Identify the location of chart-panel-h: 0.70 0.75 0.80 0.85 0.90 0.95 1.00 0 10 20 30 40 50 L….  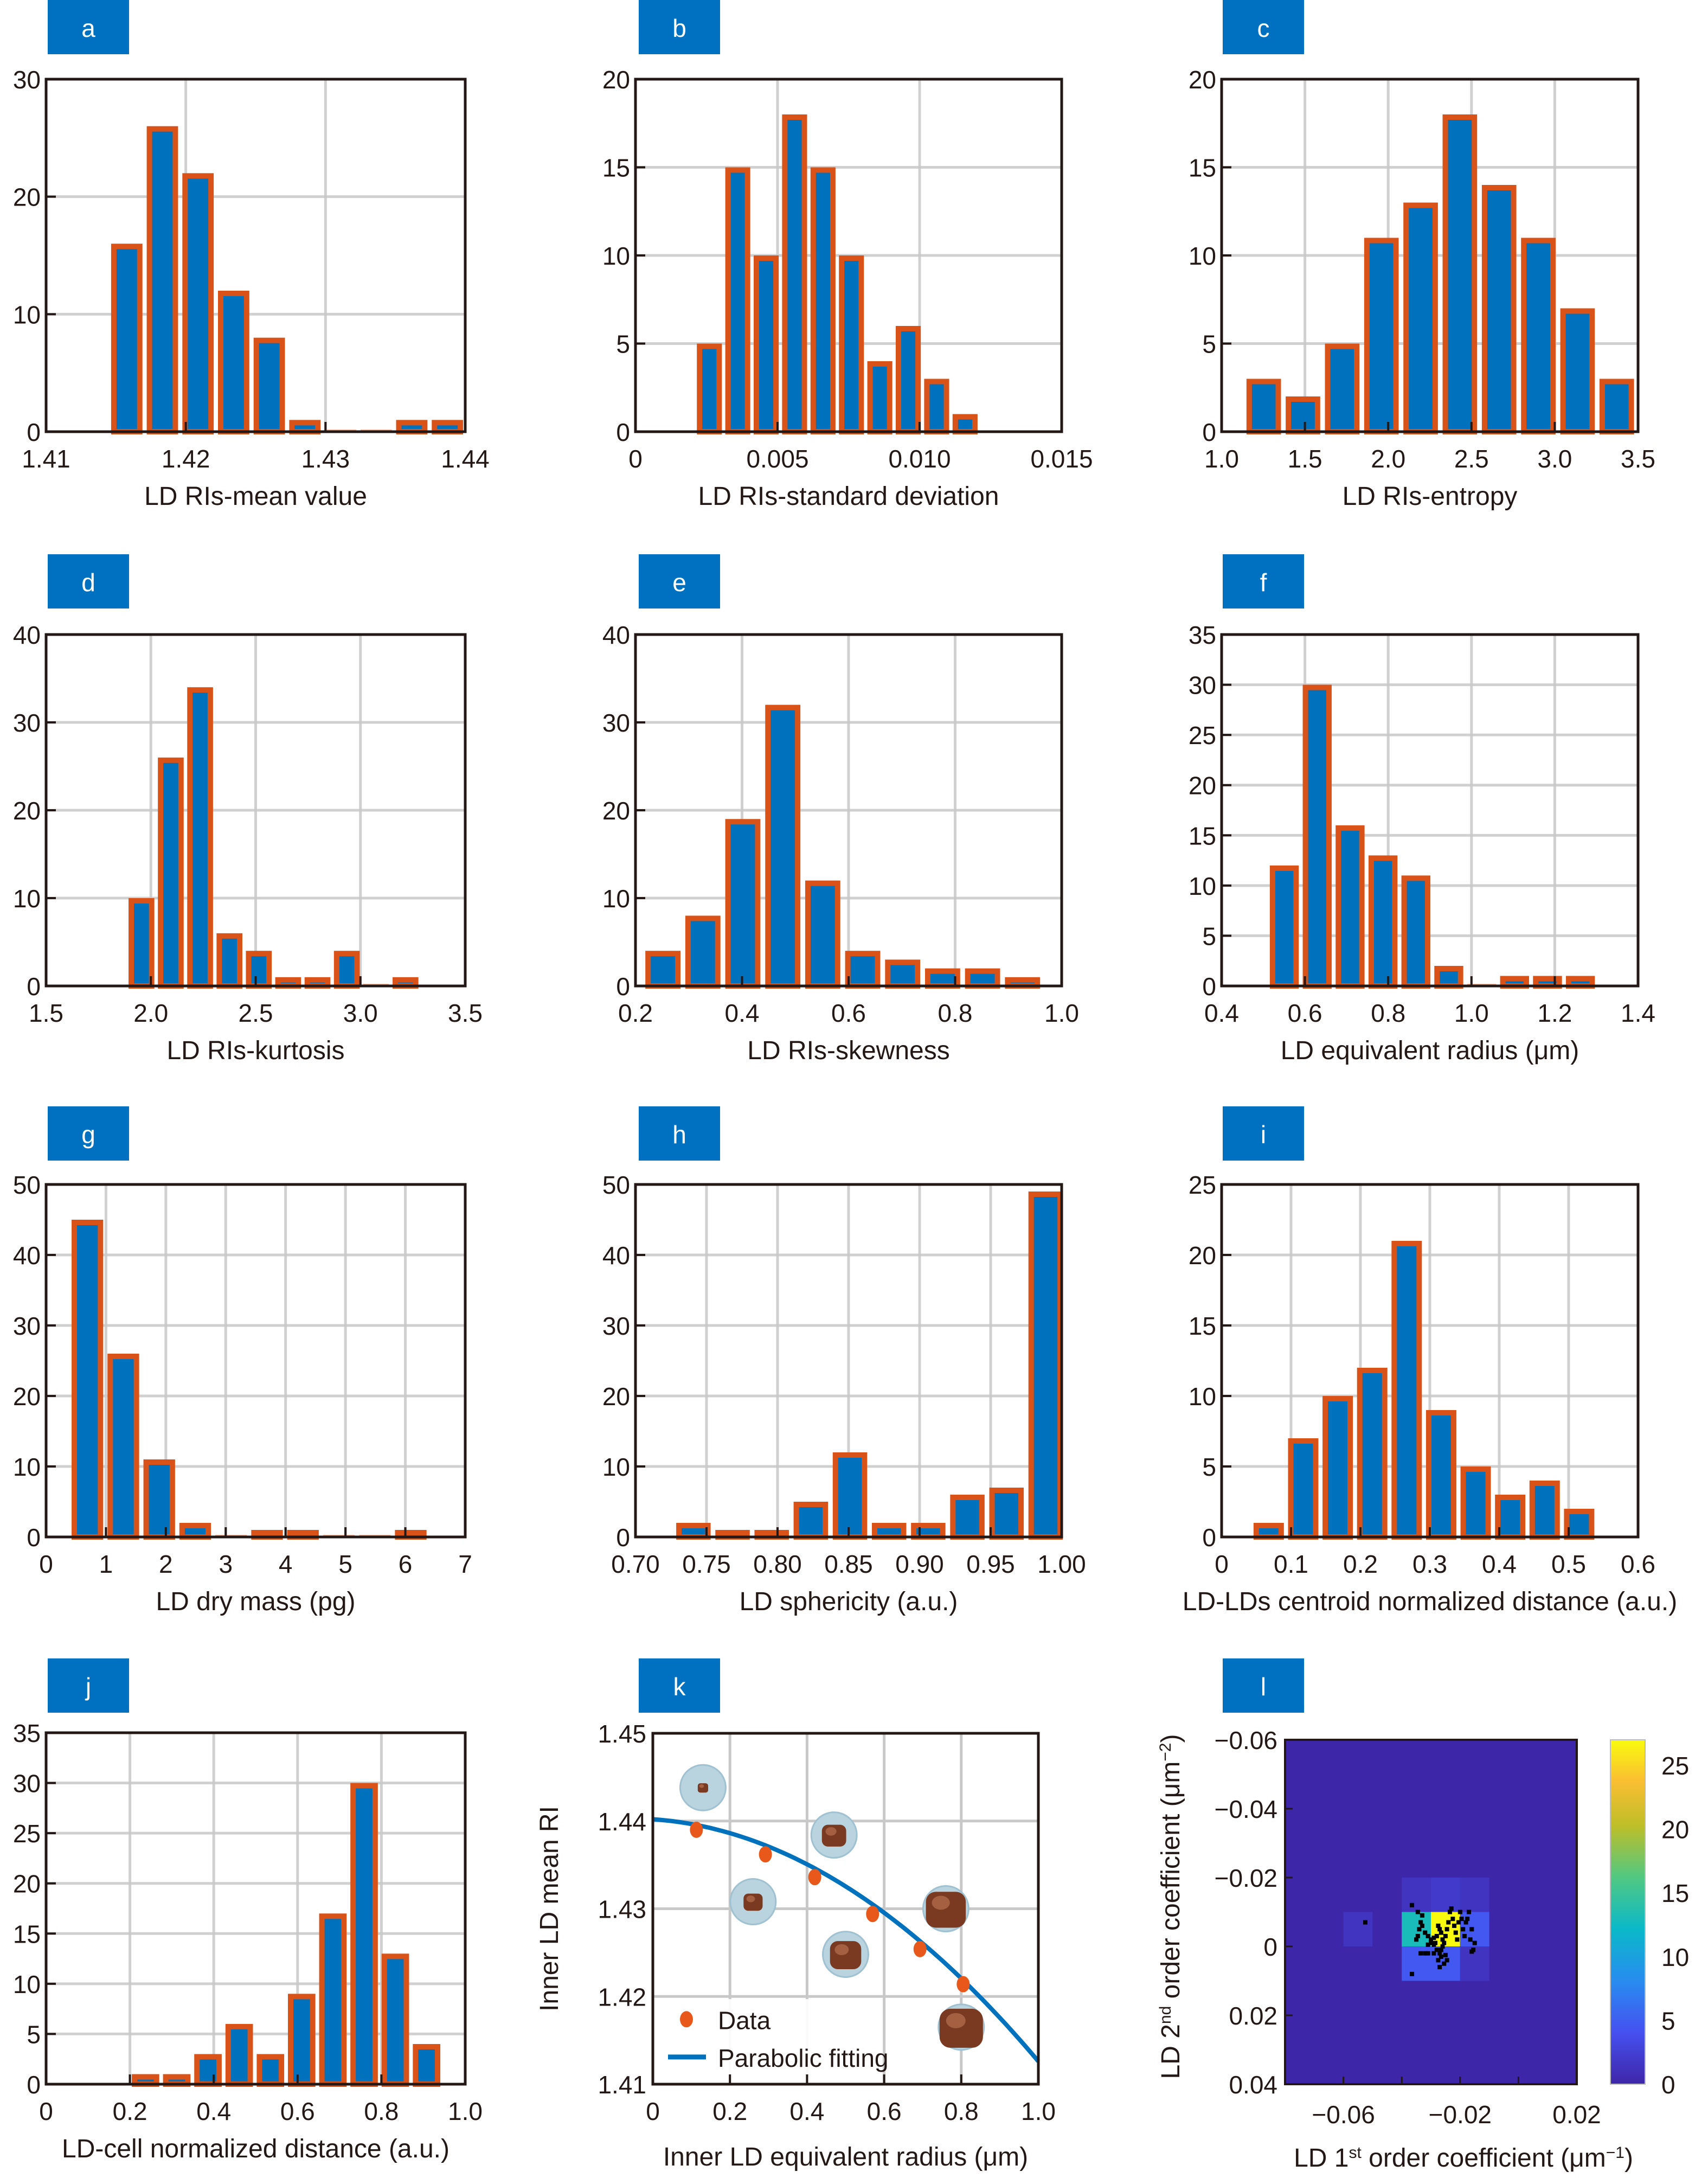
(844, 1393).